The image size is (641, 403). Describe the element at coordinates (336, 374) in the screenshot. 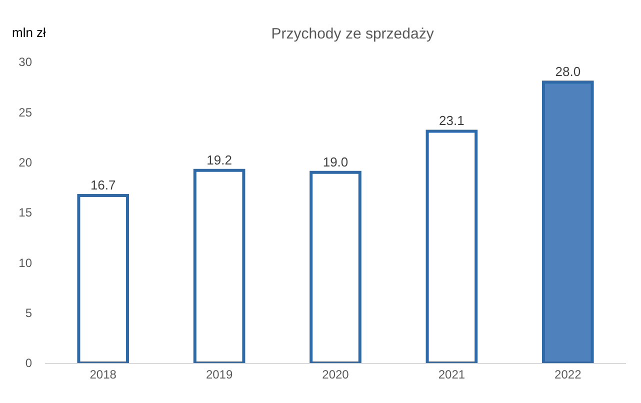

I see `x-tick-label: 2020` at that location.